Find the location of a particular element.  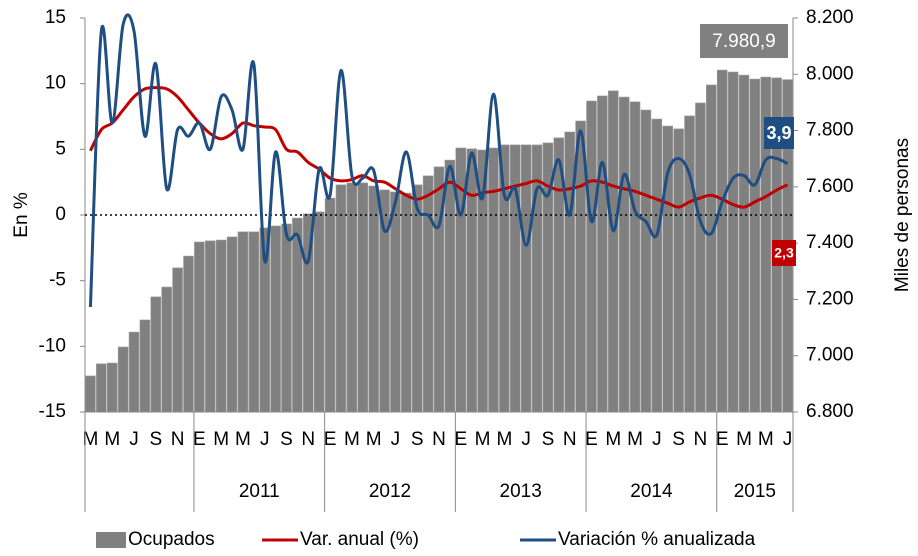

y2-tick-label: 7.800 is located at coordinates (830, 130).